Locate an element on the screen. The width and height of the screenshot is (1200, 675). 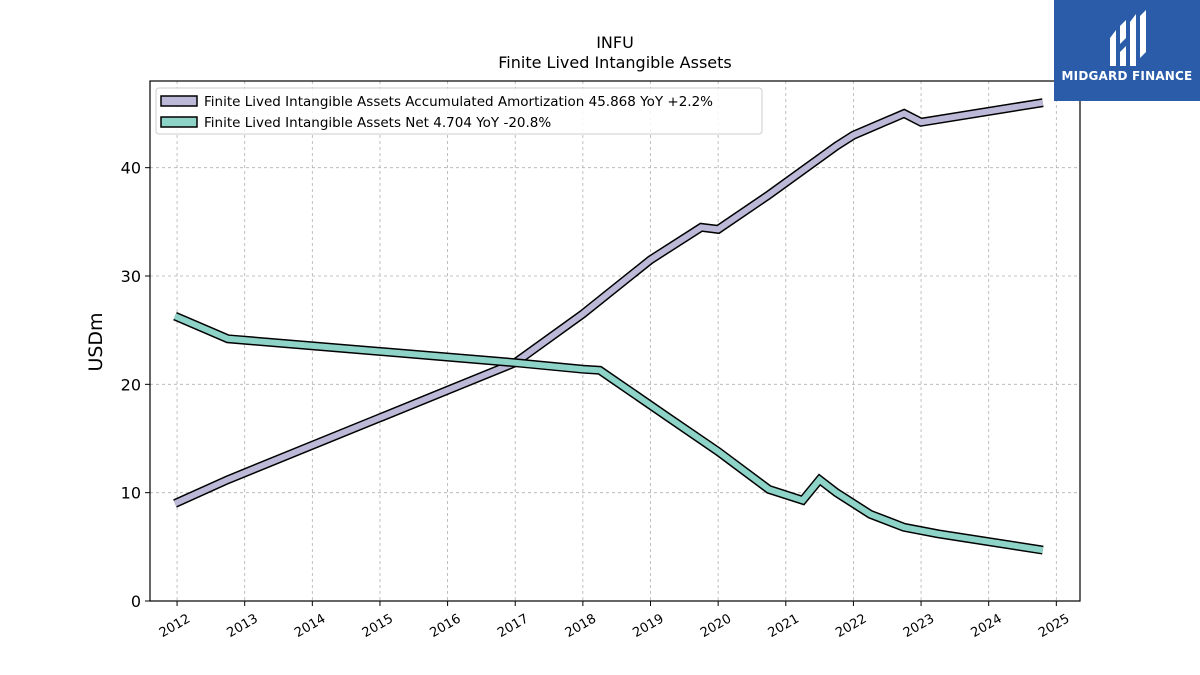
logo-mark-icon is located at coordinates (1128, 38).